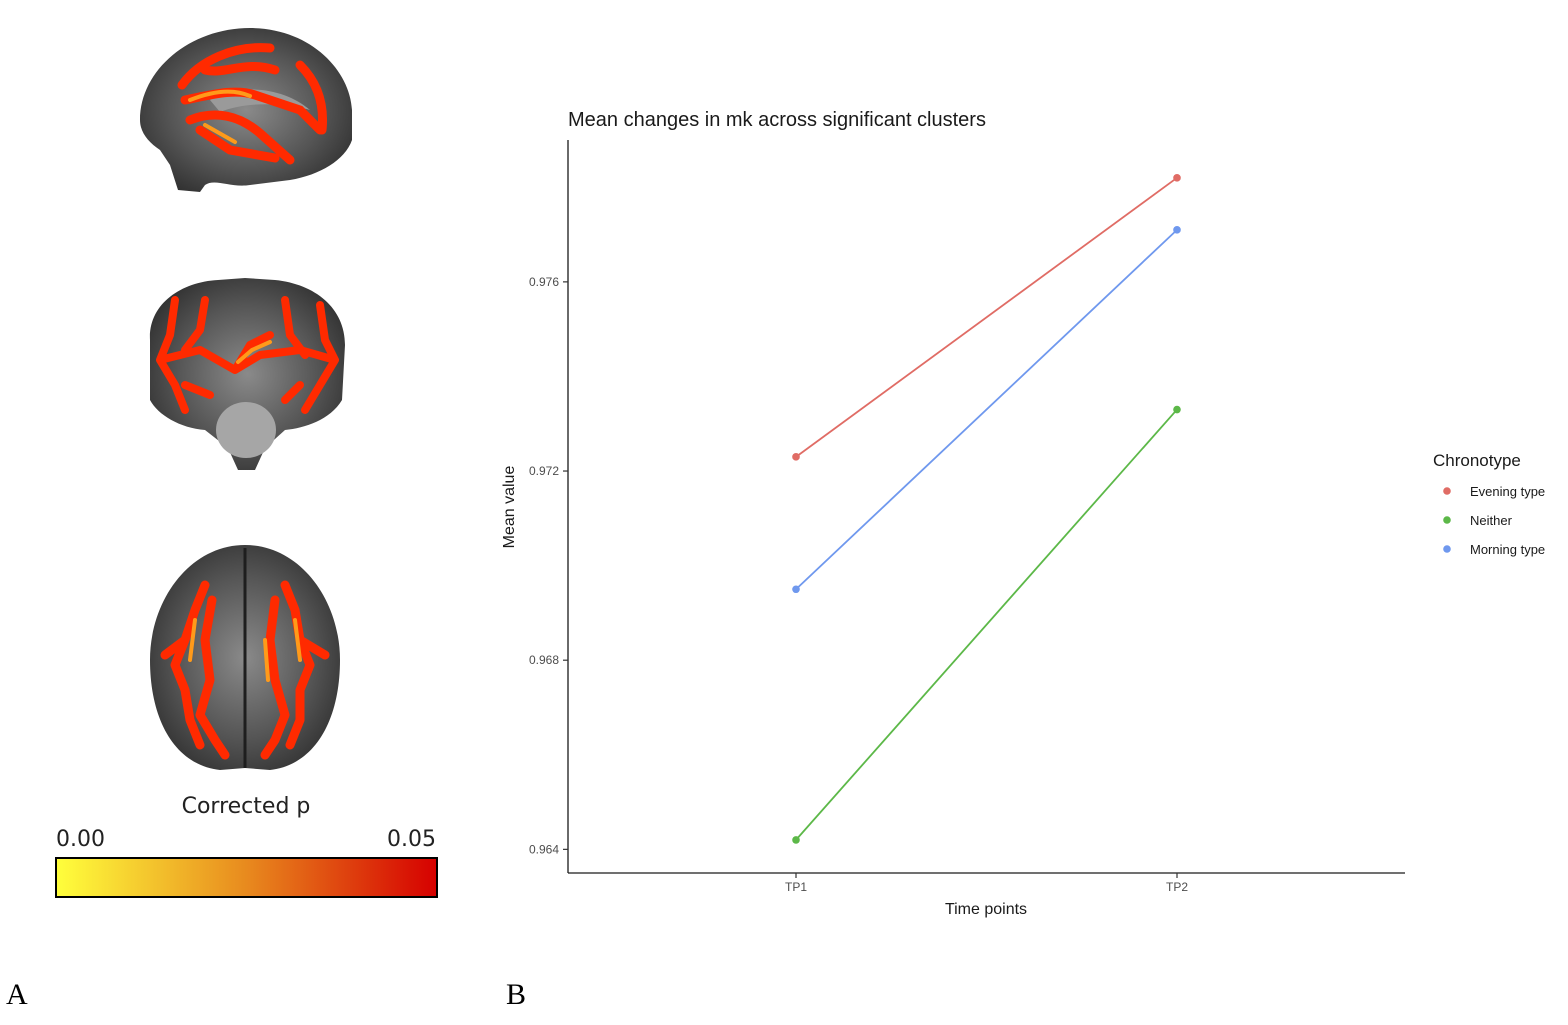  What do you see at coordinates (1177, 887) in the screenshot?
I see `x-tick-label: TP2` at bounding box center [1177, 887].